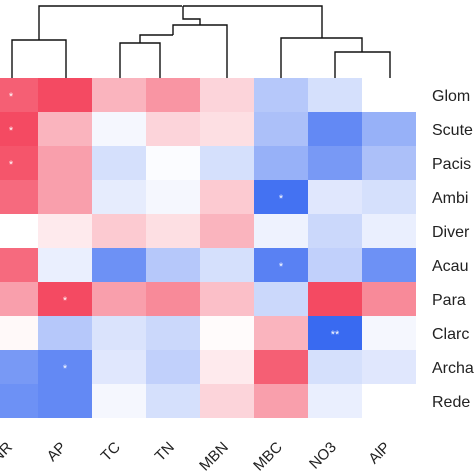  Describe the element at coordinates (268, 456) in the screenshot. I see `column-label: MBC` at that location.